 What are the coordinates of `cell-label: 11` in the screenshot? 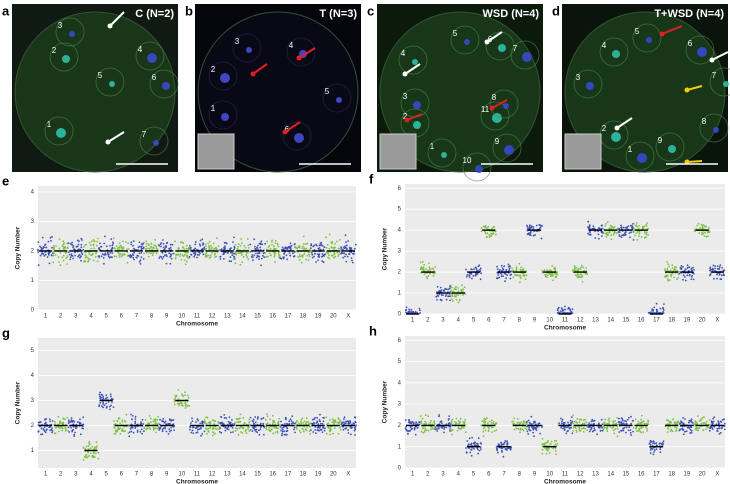 It's located at (485, 109).